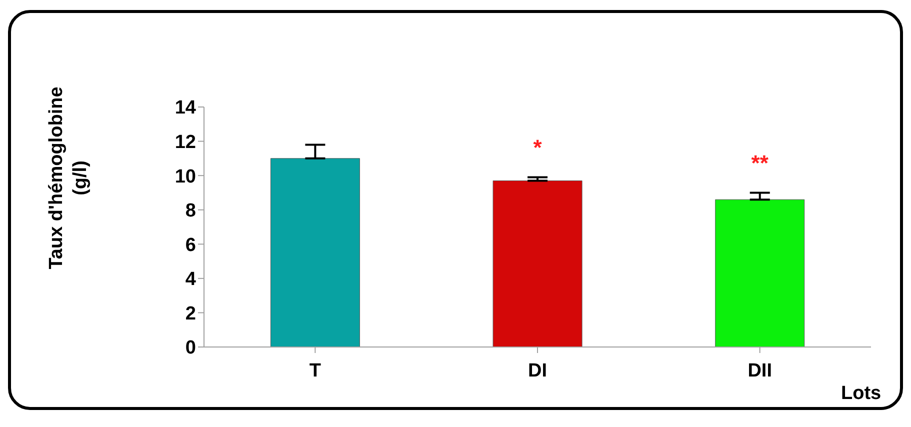  Describe the element at coordinates (190, 348) in the screenshot. I see `y-tick-label: 0` at that location.